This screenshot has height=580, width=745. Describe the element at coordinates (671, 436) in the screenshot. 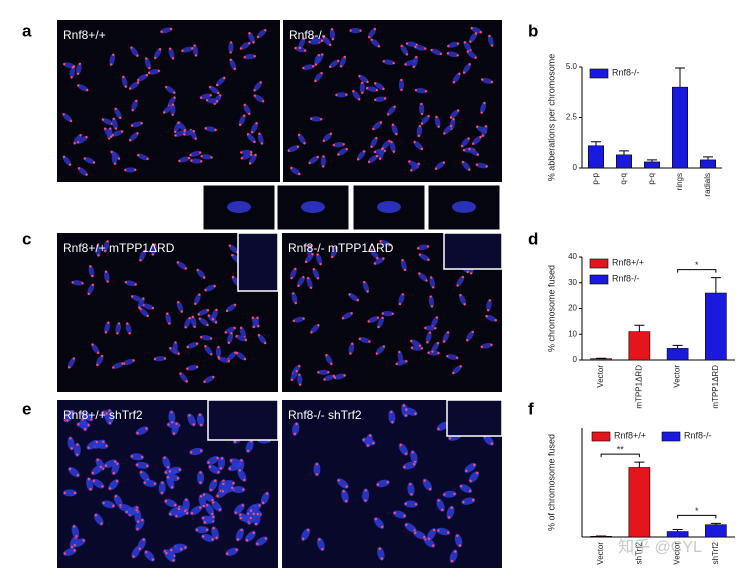

I see `legend-swatch` at that location.